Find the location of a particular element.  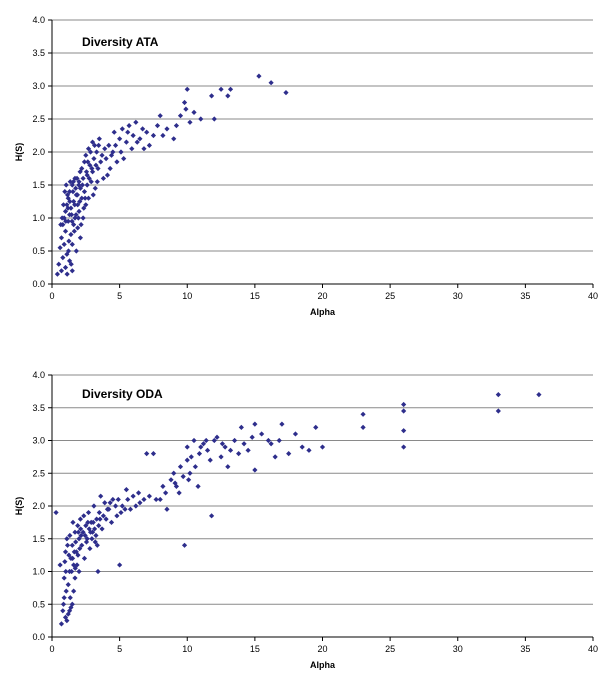

x-tick-label: 10 is located at coordinates (187, 649).